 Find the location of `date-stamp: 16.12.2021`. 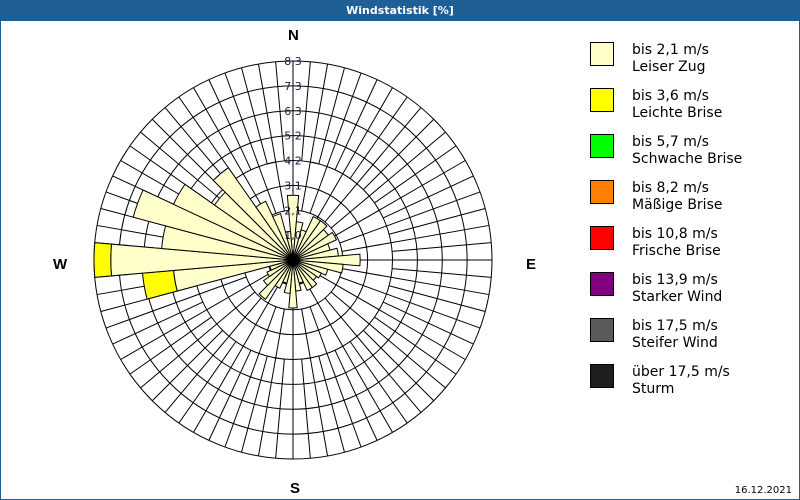

date-stamp: 16.12.2021 is located at coordinates (763, 490).